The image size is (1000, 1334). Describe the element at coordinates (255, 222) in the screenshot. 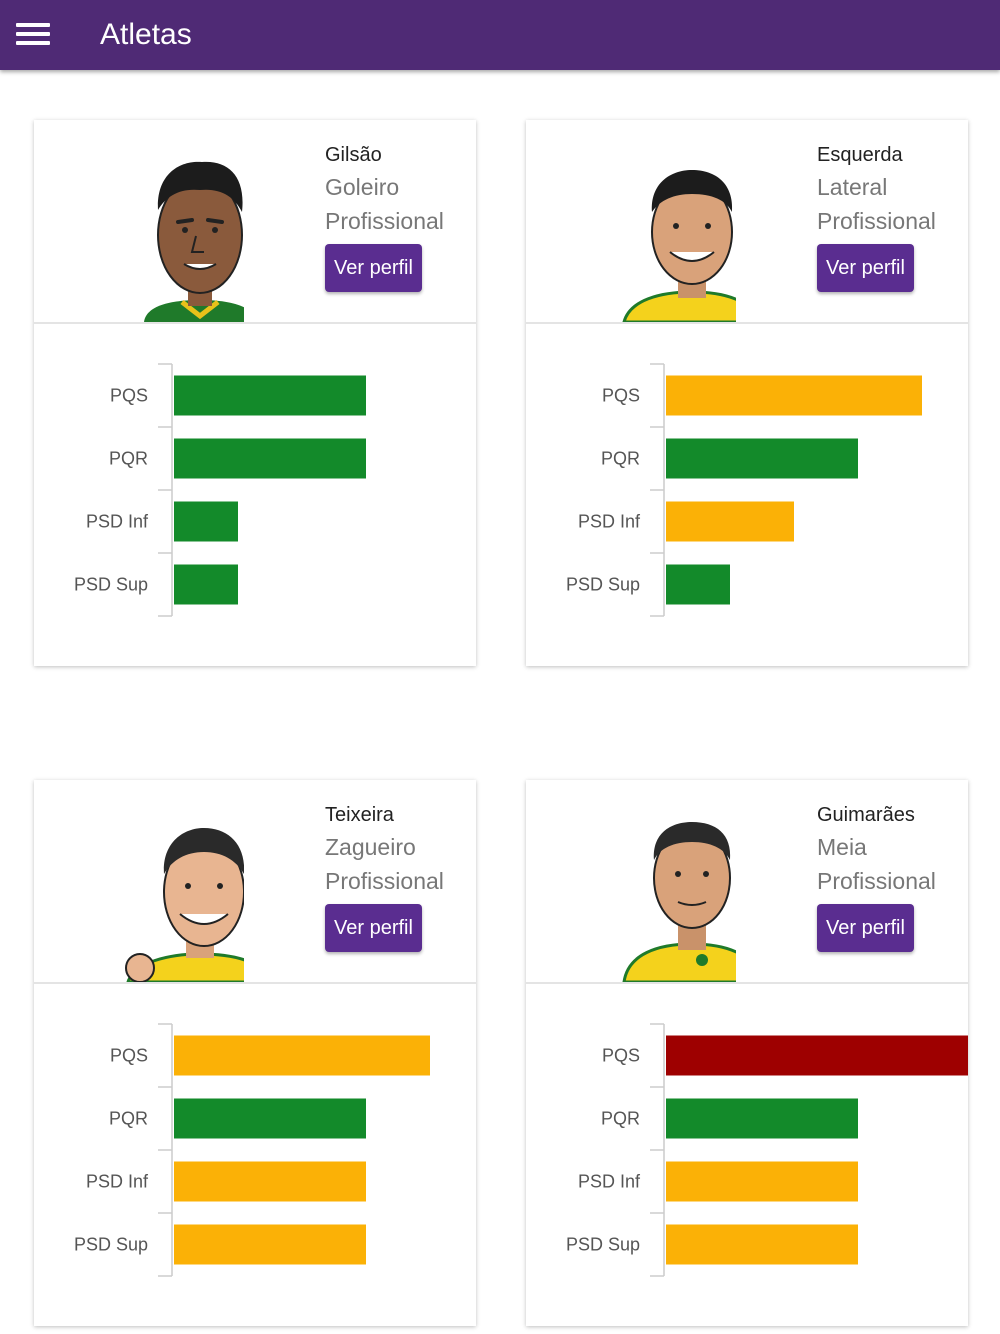

I see `athlete-card-header: Gilsão Goleiro Profissional Ver perfil` at that location.